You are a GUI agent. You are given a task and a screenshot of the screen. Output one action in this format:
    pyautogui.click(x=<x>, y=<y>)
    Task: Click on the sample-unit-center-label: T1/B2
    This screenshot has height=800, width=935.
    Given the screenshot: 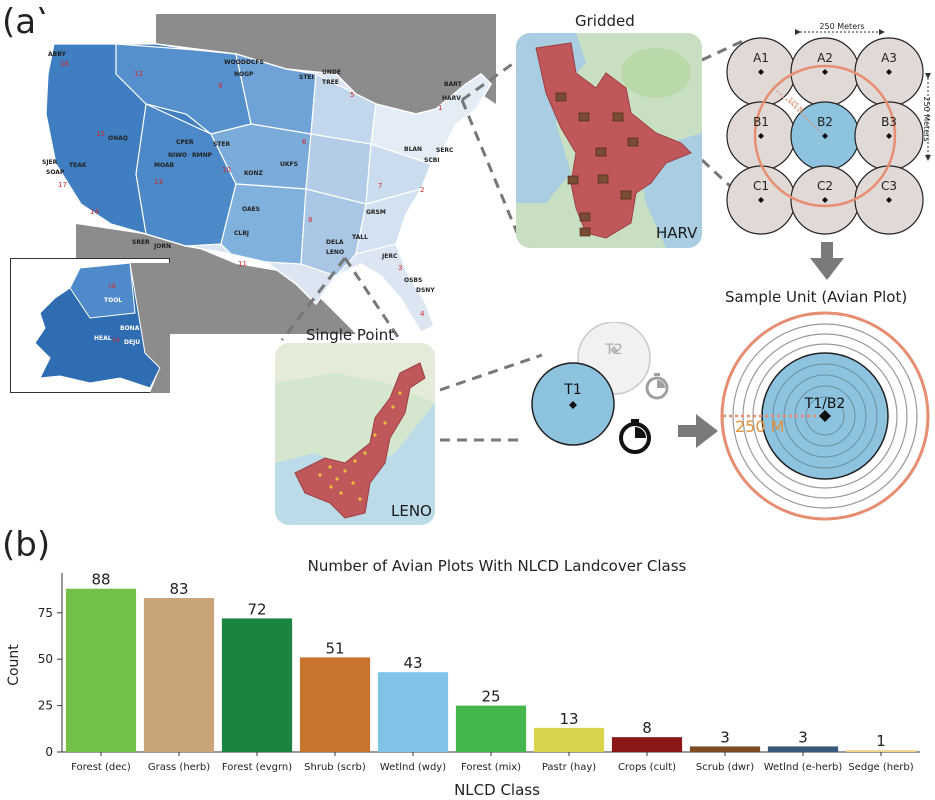 What is the action you would take?
    pyautogui.click(x=825, y=404)
    